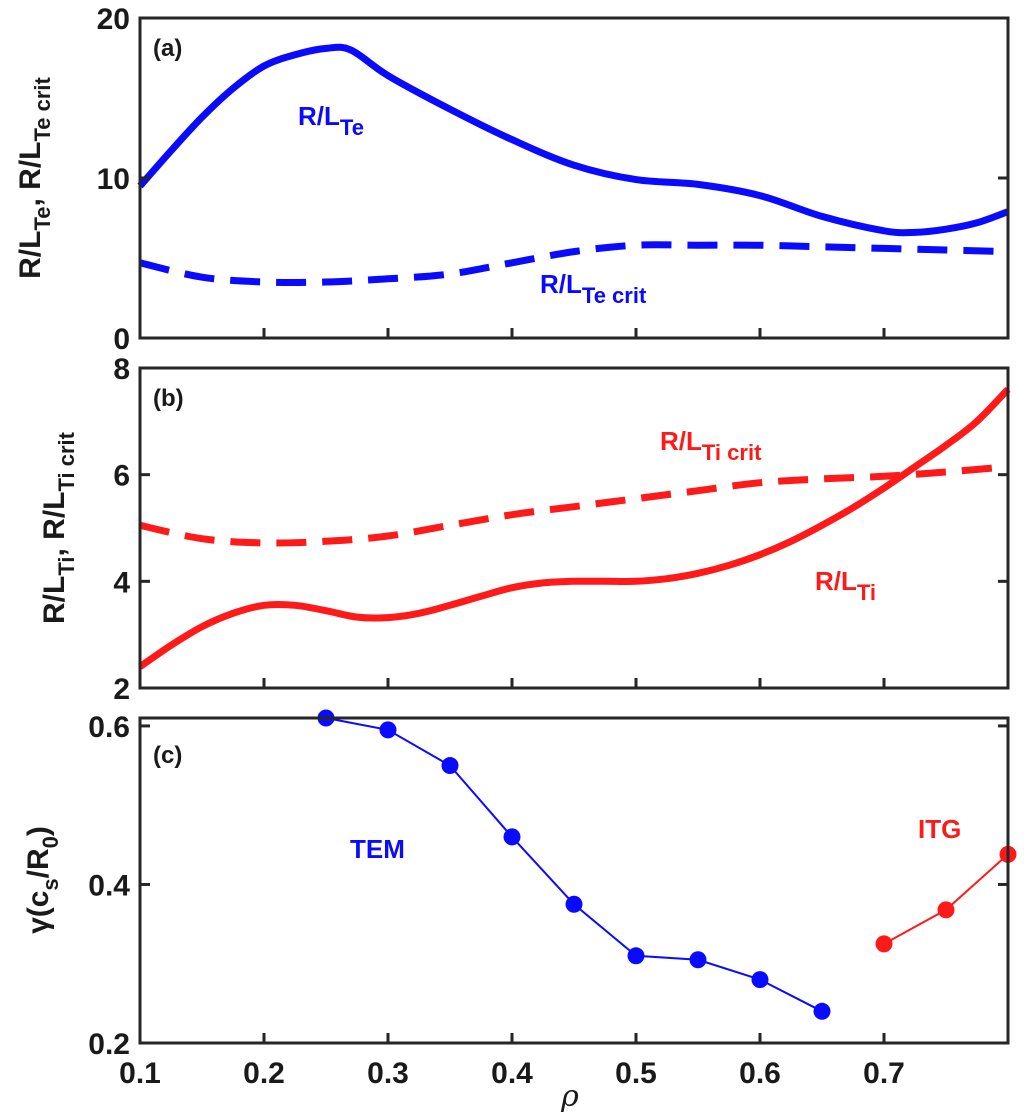 This screenshot has width=1025, height=1116. I want to click on series-label-itg: ITG, so click(939, 829).